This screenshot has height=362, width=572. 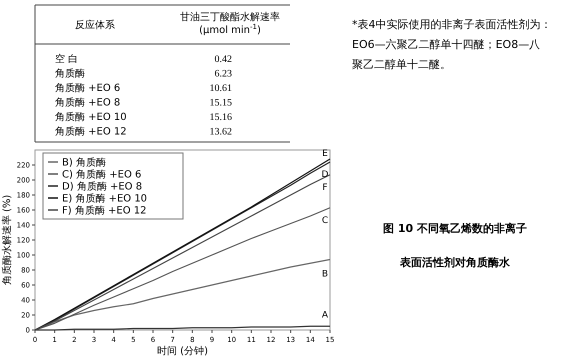 What do you see at coordinates (87, 88) in the screenshot?
I see `category-label: 角质酶 +EO 6` at bounding box center [87, 88].